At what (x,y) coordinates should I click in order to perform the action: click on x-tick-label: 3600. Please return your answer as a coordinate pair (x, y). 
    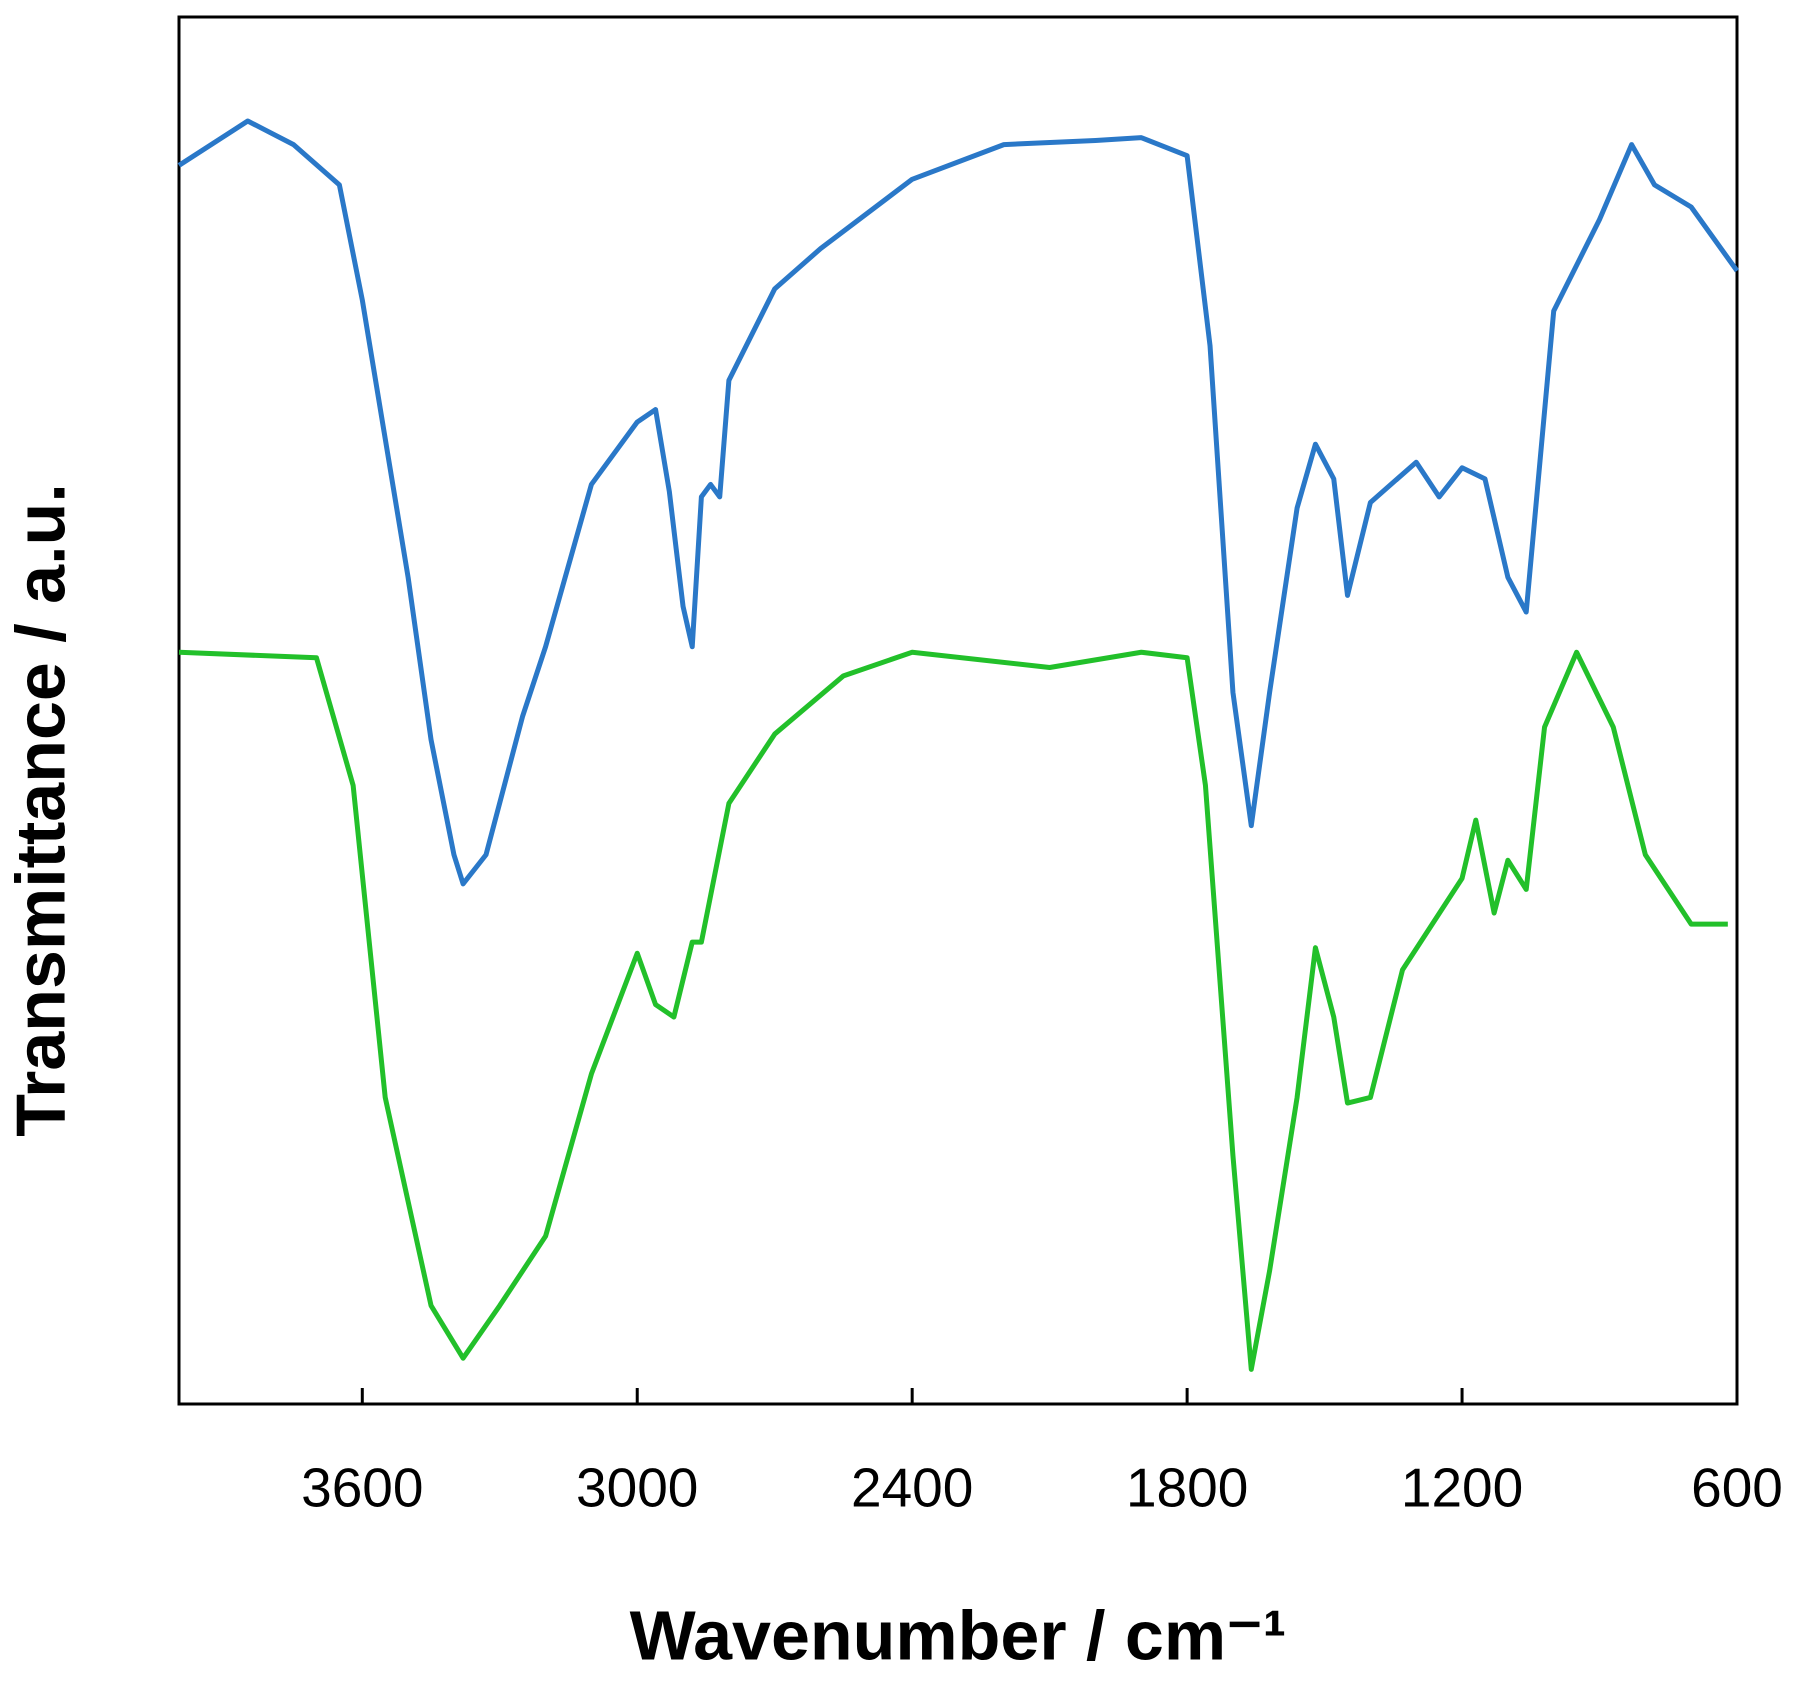
    Looking at the image, I should click on (362, 1488).